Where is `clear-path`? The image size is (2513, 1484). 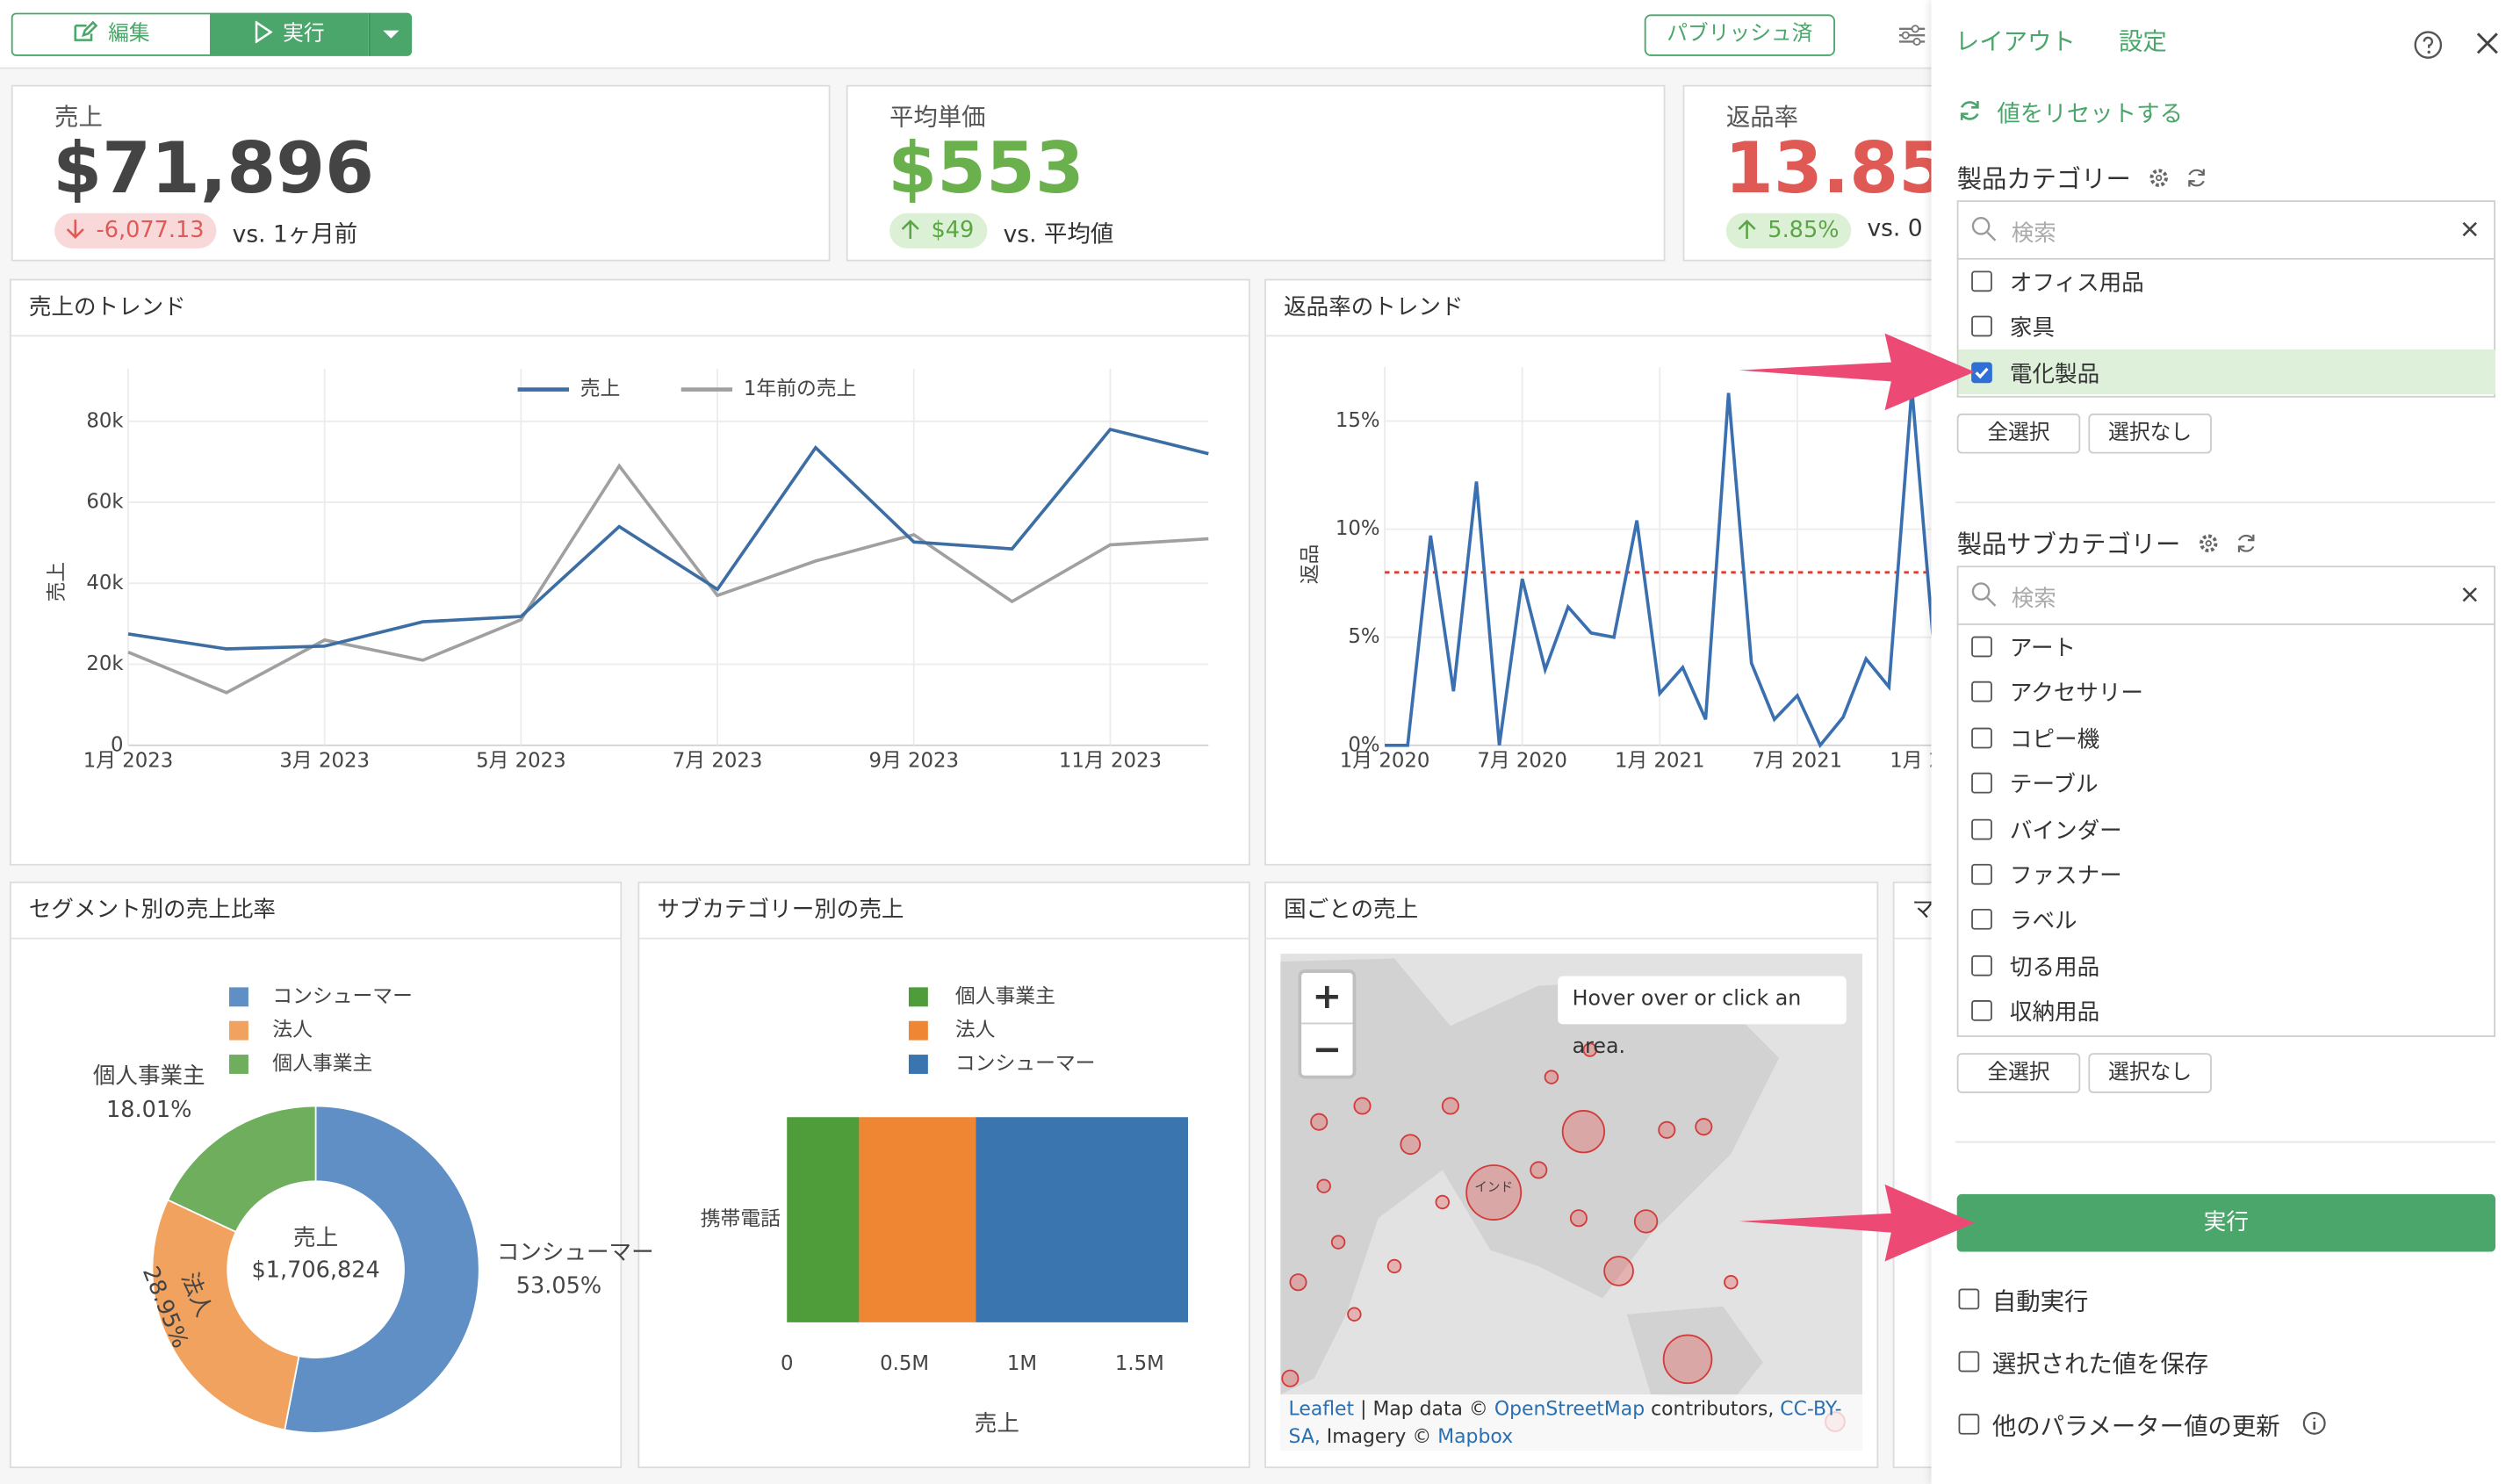 clear-path is located at coordinates (2469, 594).